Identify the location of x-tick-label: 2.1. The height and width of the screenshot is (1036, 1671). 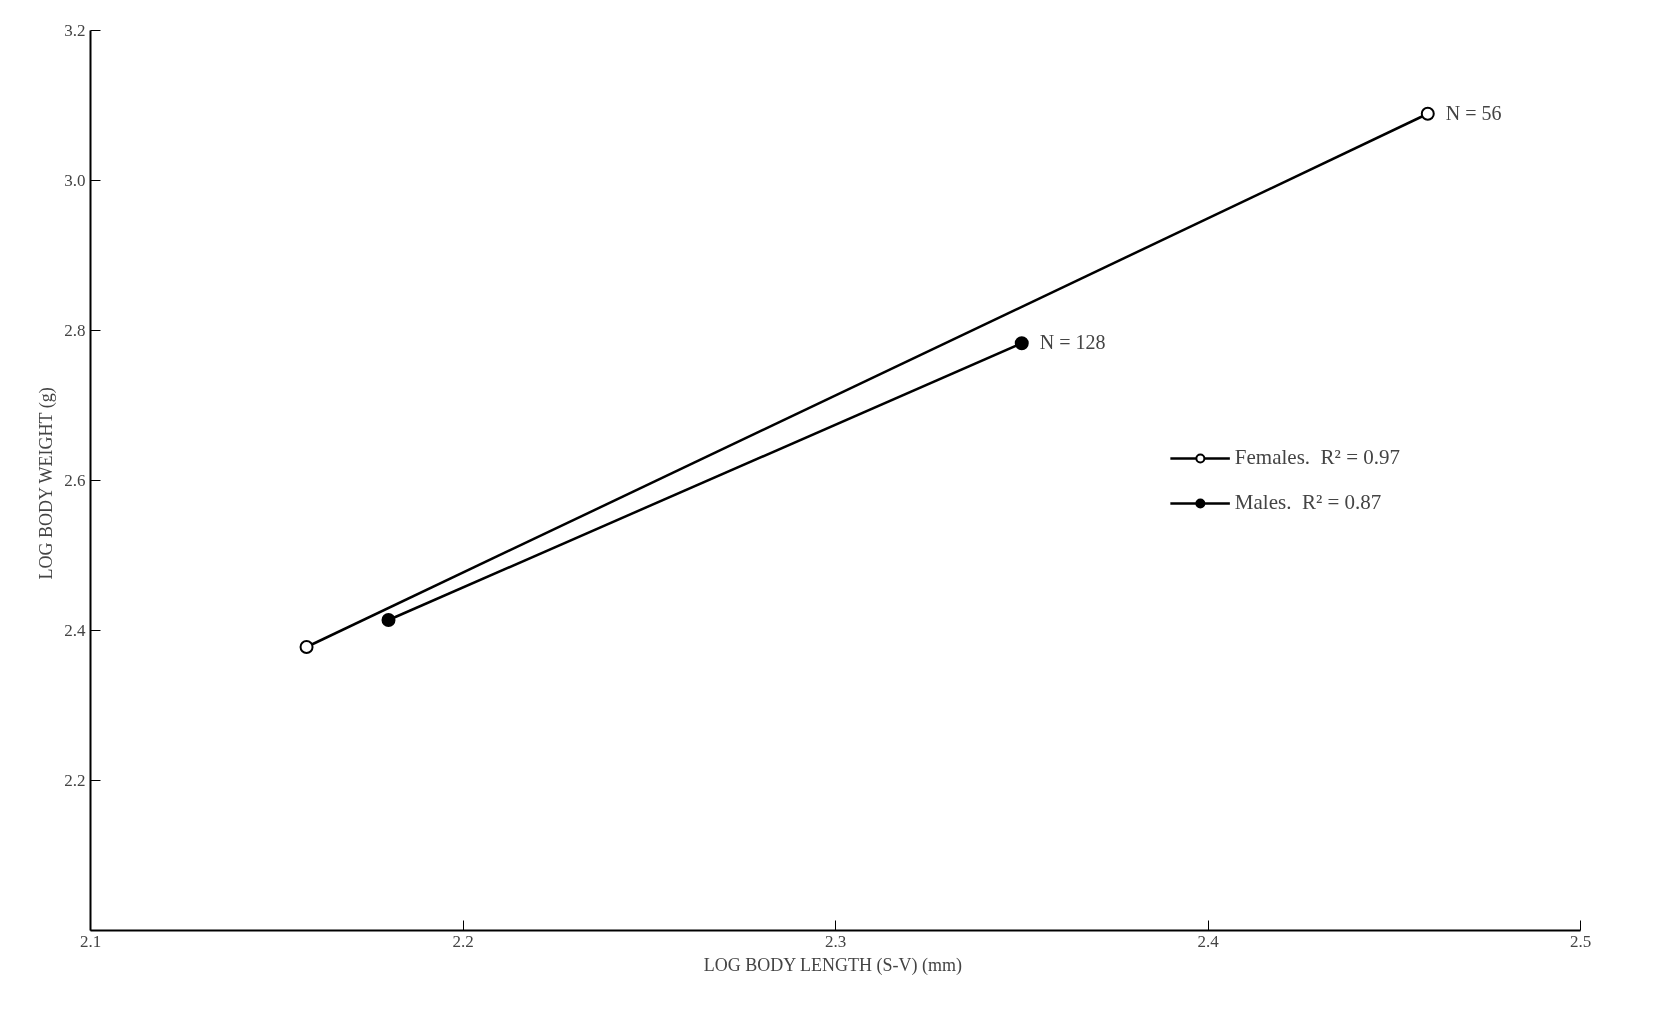
(90, 941).